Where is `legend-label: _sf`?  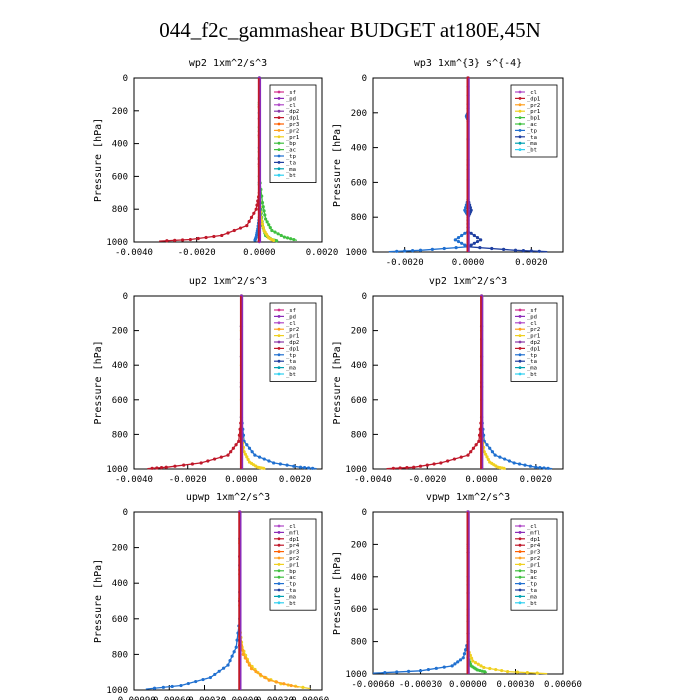
legend-label: _sf is located at coordinates (291, 93).